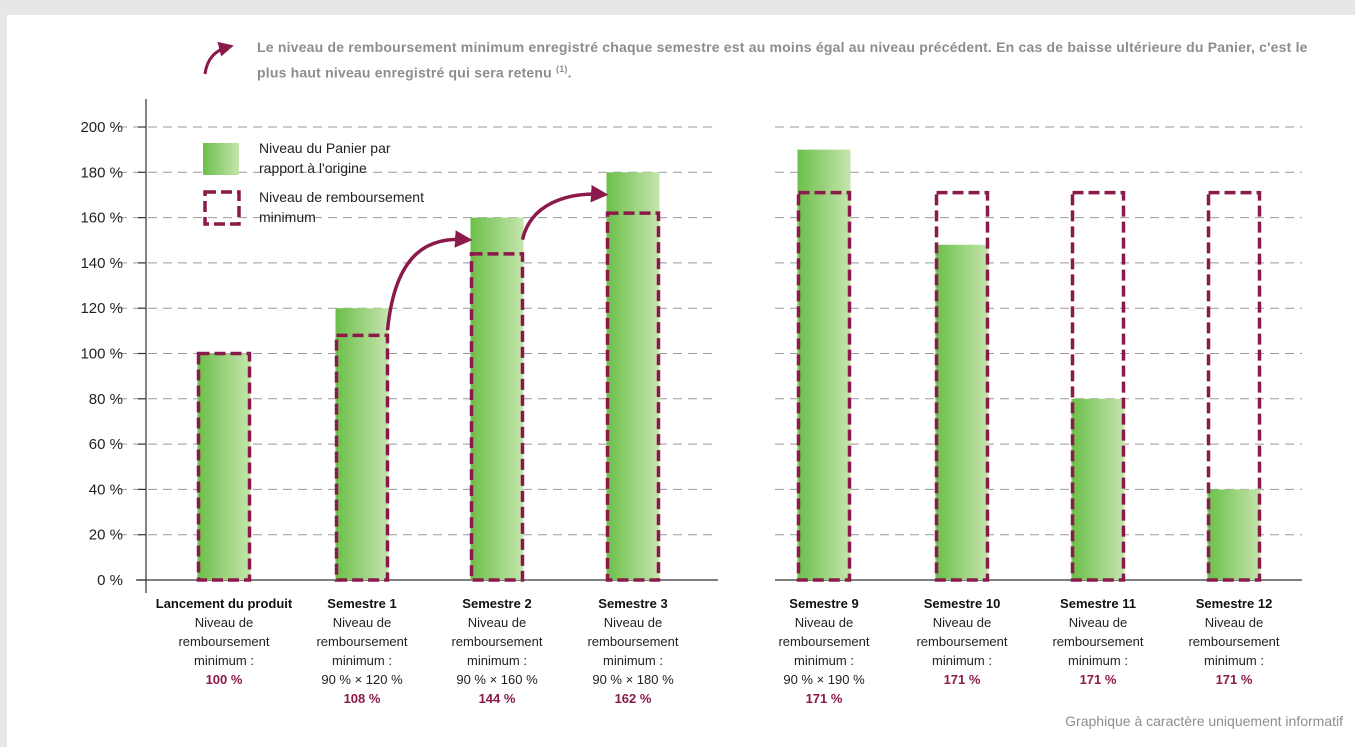 Image resolution: width=1355 pixels, height=747 pixels. I want to click on category-value: 100 %, so click(224, 679).